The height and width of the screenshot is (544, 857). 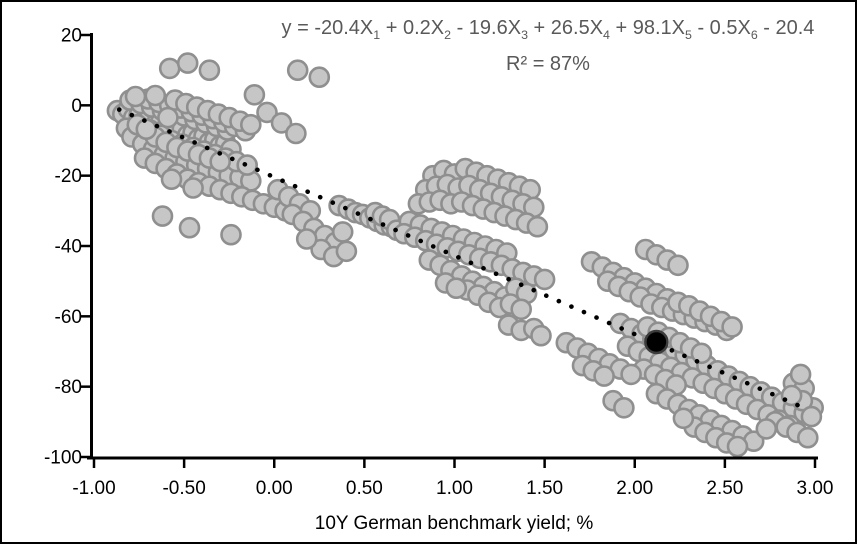 I want to click on x-axis-title: 10Y German benchmark yield; %, so click(x=454, y=523).